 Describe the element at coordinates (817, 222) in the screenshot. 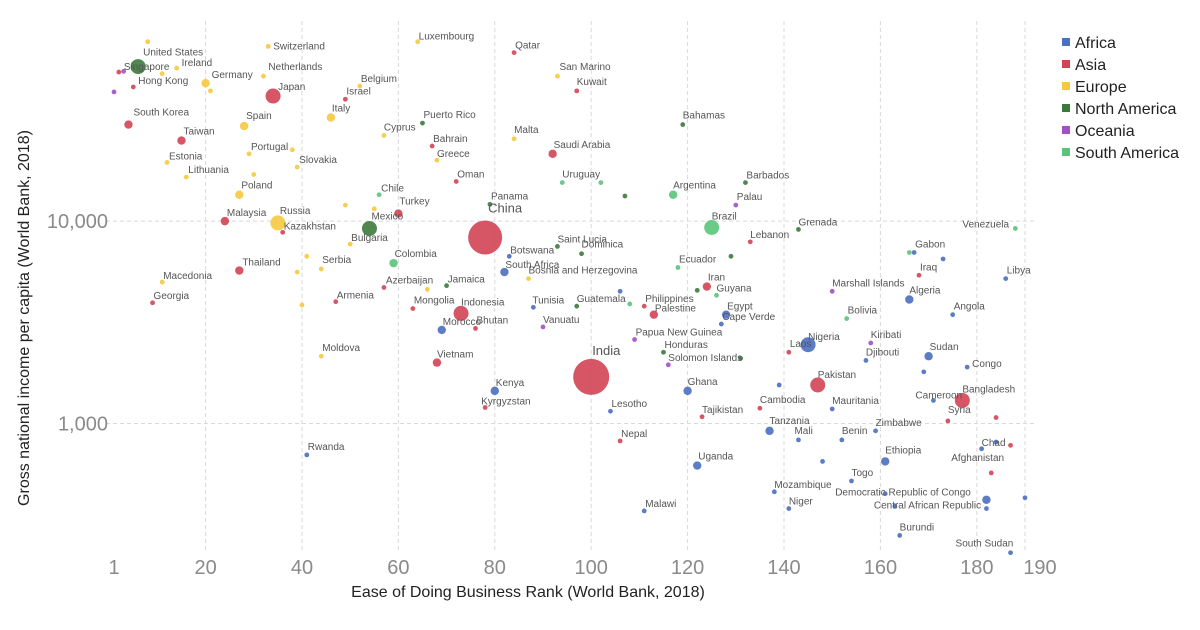

I see `point-label: Grenada` at that location.